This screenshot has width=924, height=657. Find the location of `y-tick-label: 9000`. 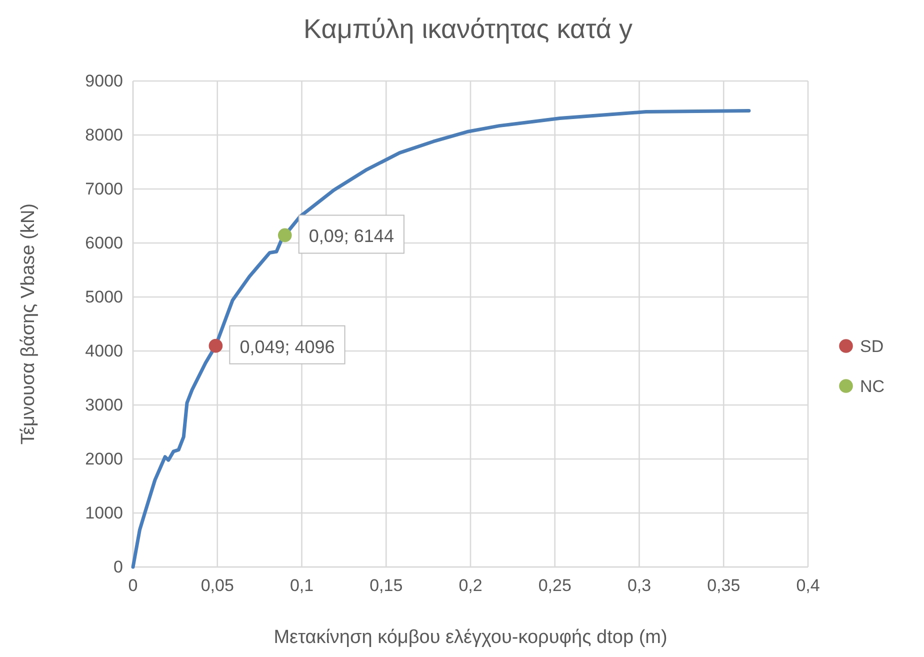

y-tick-label: 9000 is located at coordinates (104, 80).